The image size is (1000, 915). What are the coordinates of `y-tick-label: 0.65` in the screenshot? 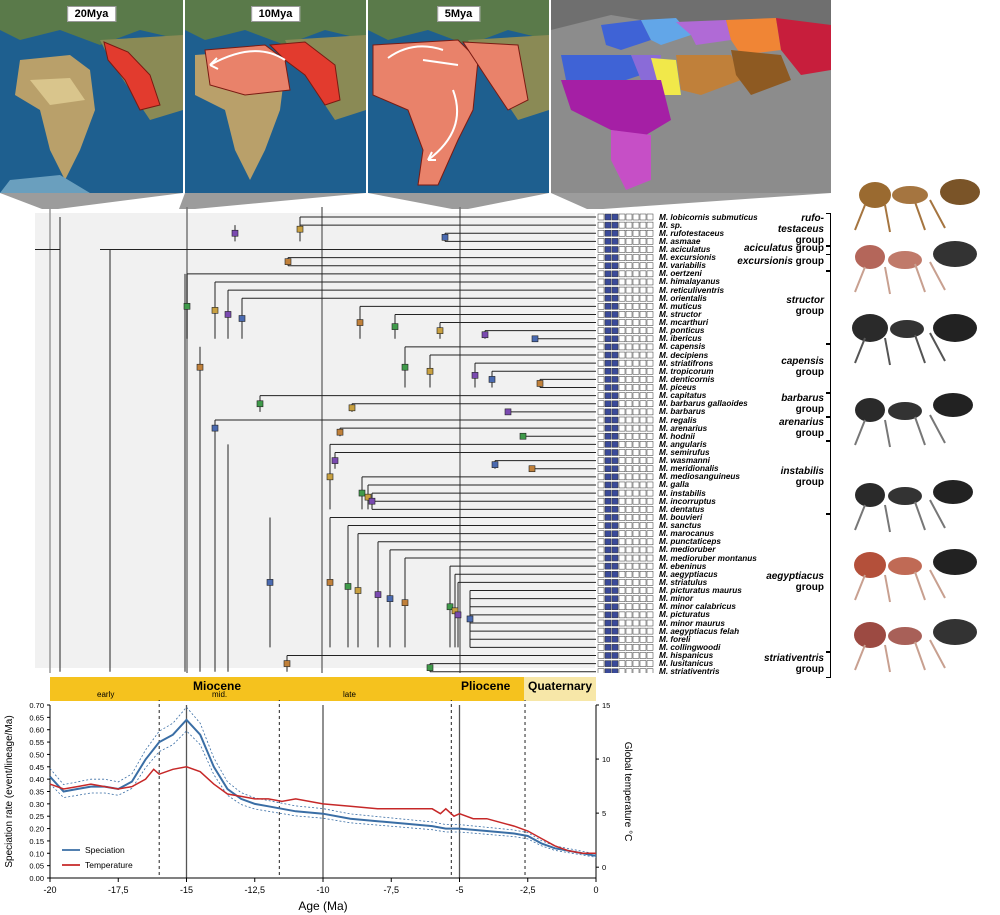 It's located at (36, 717).